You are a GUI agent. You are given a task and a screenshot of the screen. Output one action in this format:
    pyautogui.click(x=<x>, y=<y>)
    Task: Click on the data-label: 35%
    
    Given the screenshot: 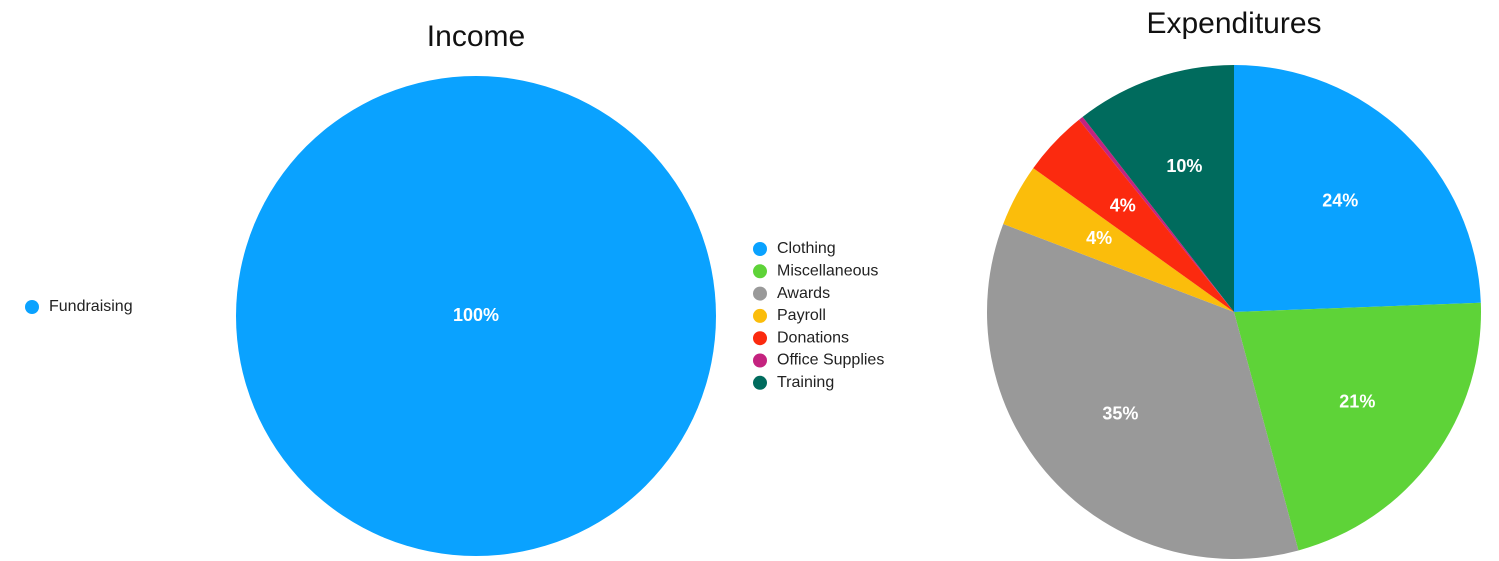 What is the action you would take?
    pyautogui.click(x=1120, y=413)
    